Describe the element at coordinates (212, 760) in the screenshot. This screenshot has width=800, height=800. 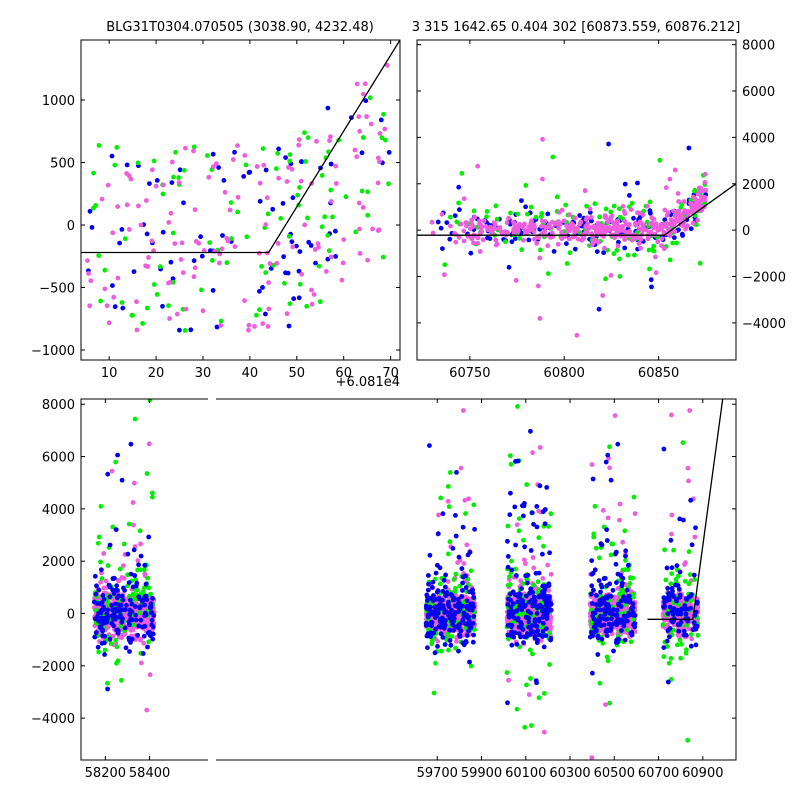
I see `b-axis-break` at that location.